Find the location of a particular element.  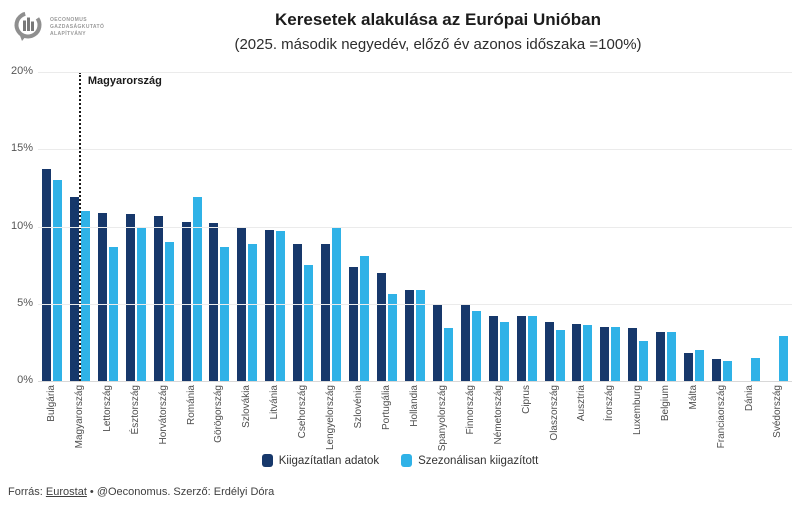

legend-item-Szezonálisan kiigazított: Szezonálisan kiigazított is located at coordinates (469, 460).